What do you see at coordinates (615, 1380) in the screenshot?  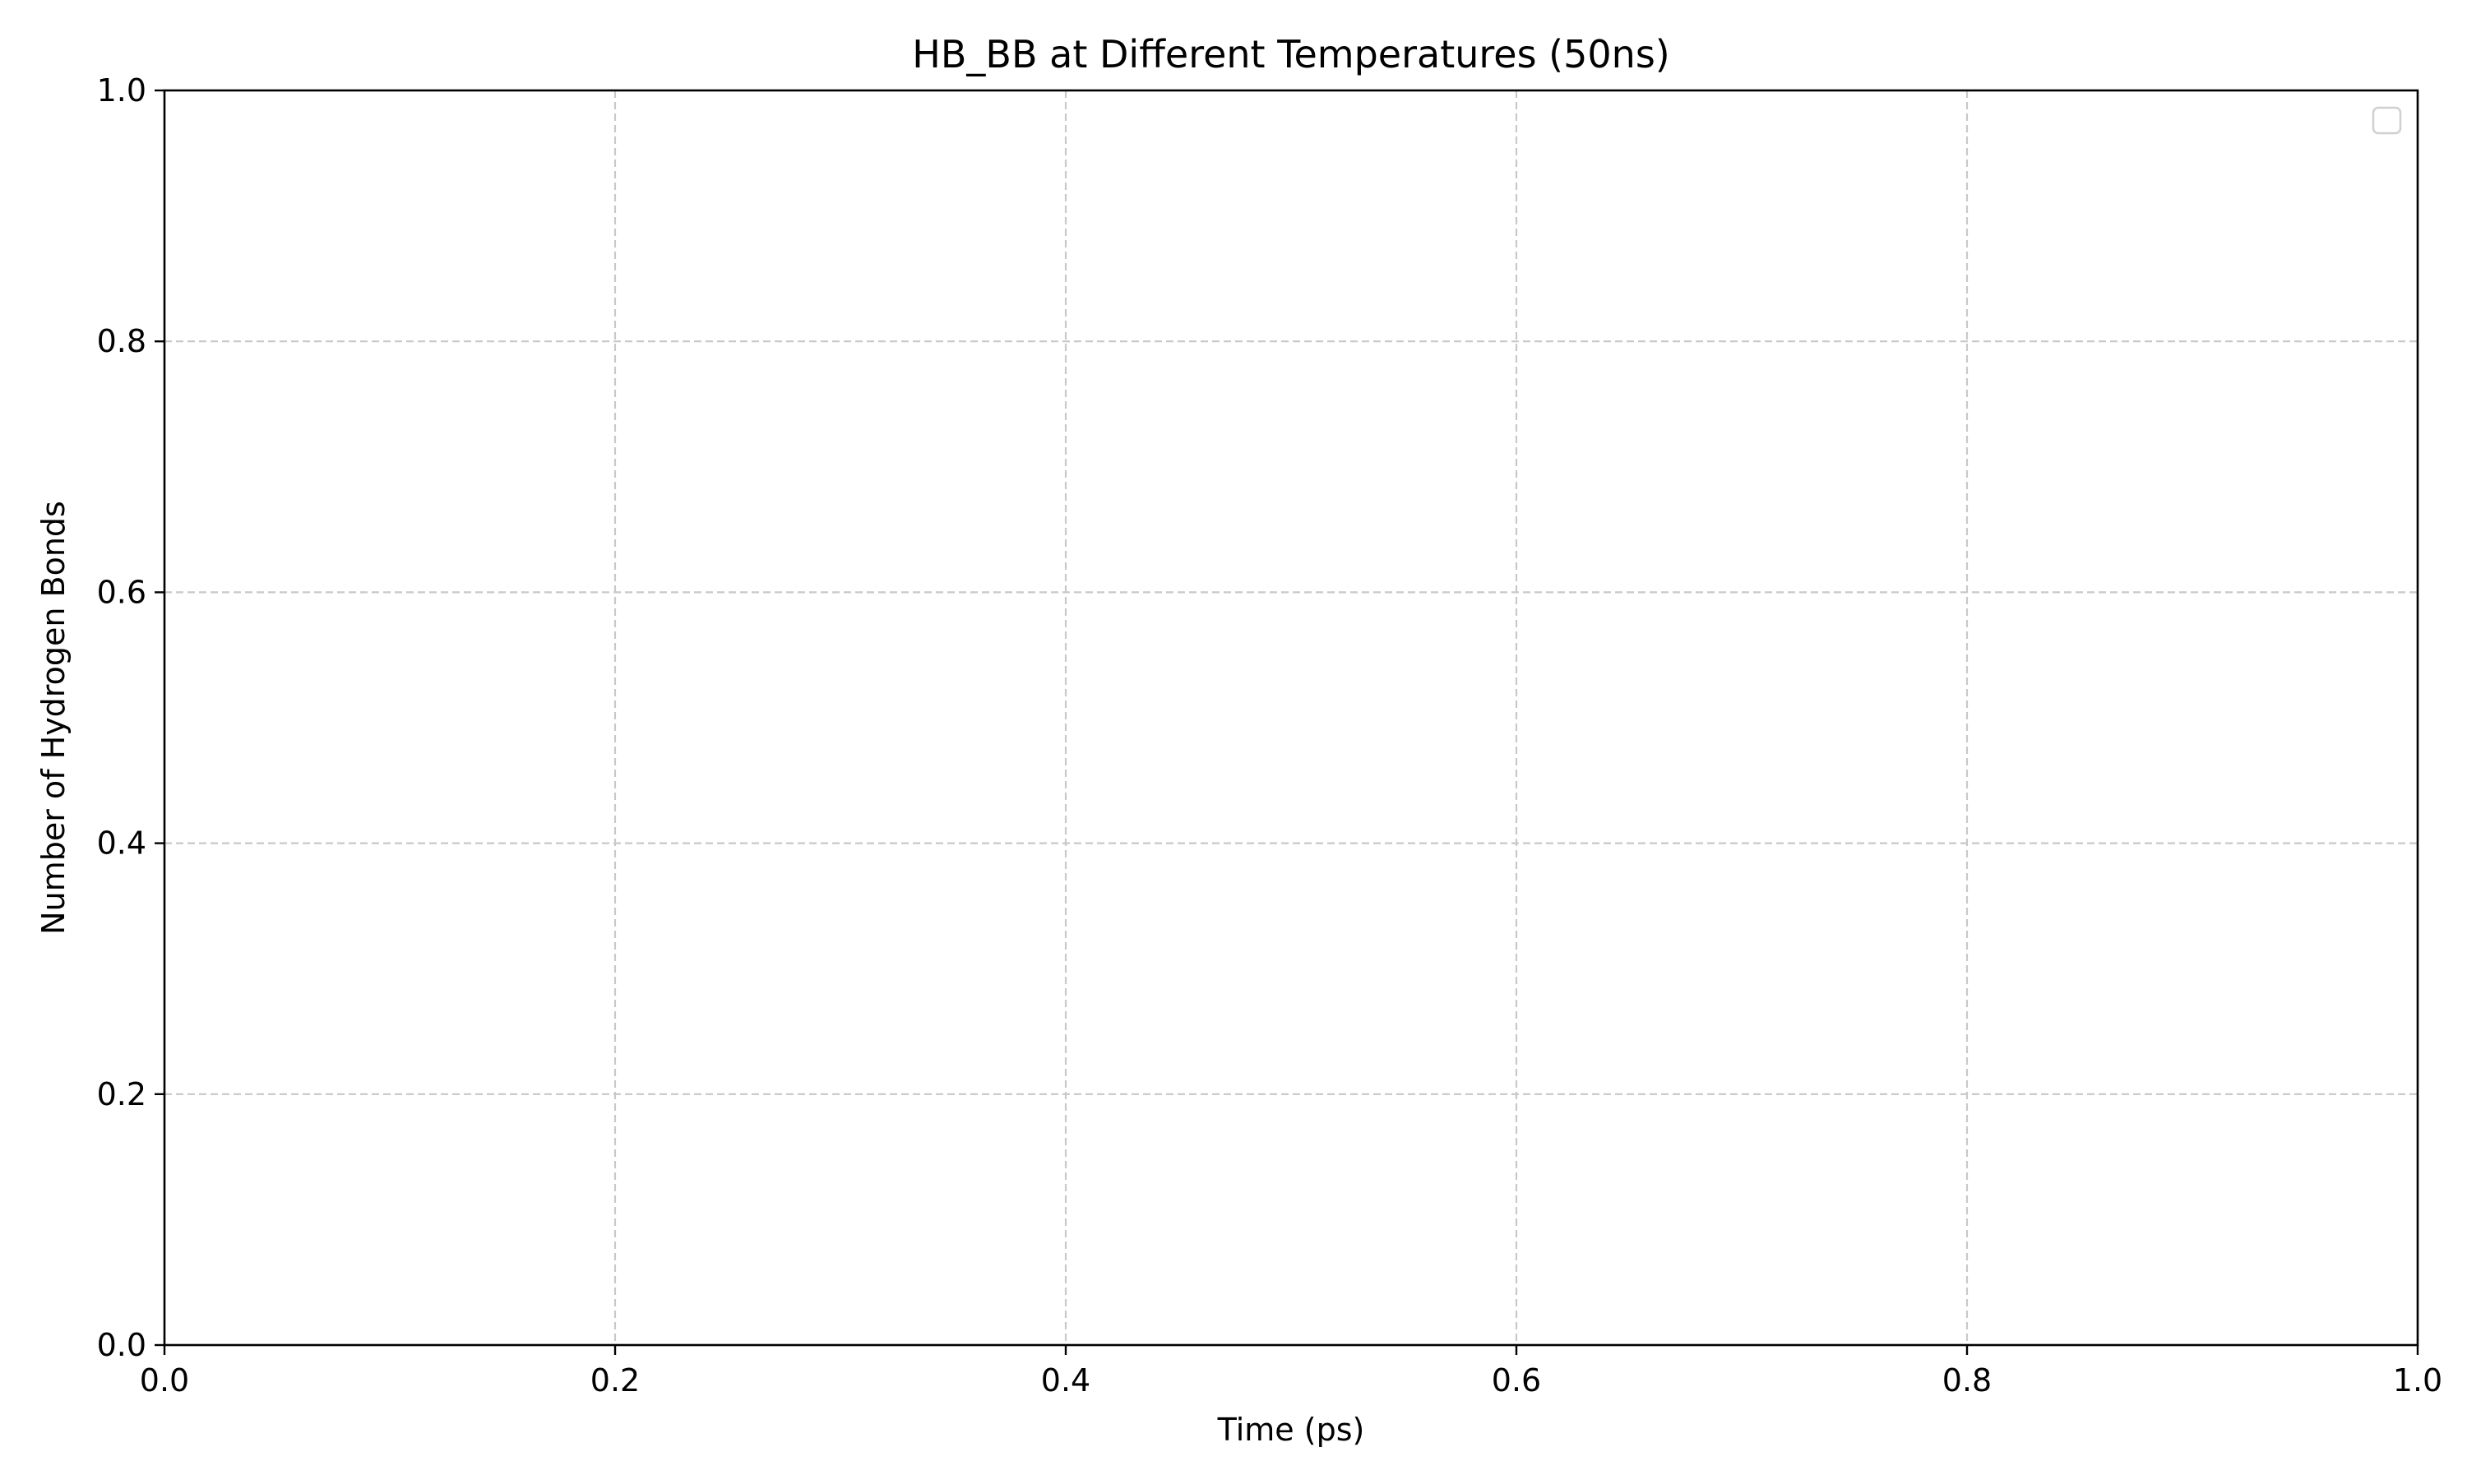 I see `x-tick-label: 0.2` at bounding box center [615, 1380].